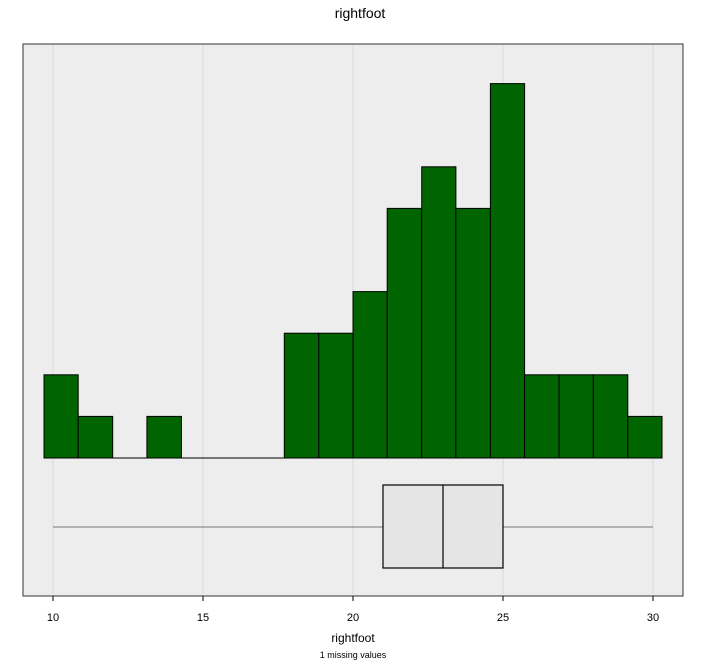 This screenshot has height=660, width=719. Describe the element at coordinates (353, 526) in the screenshot. I see `boxplot` at that location.